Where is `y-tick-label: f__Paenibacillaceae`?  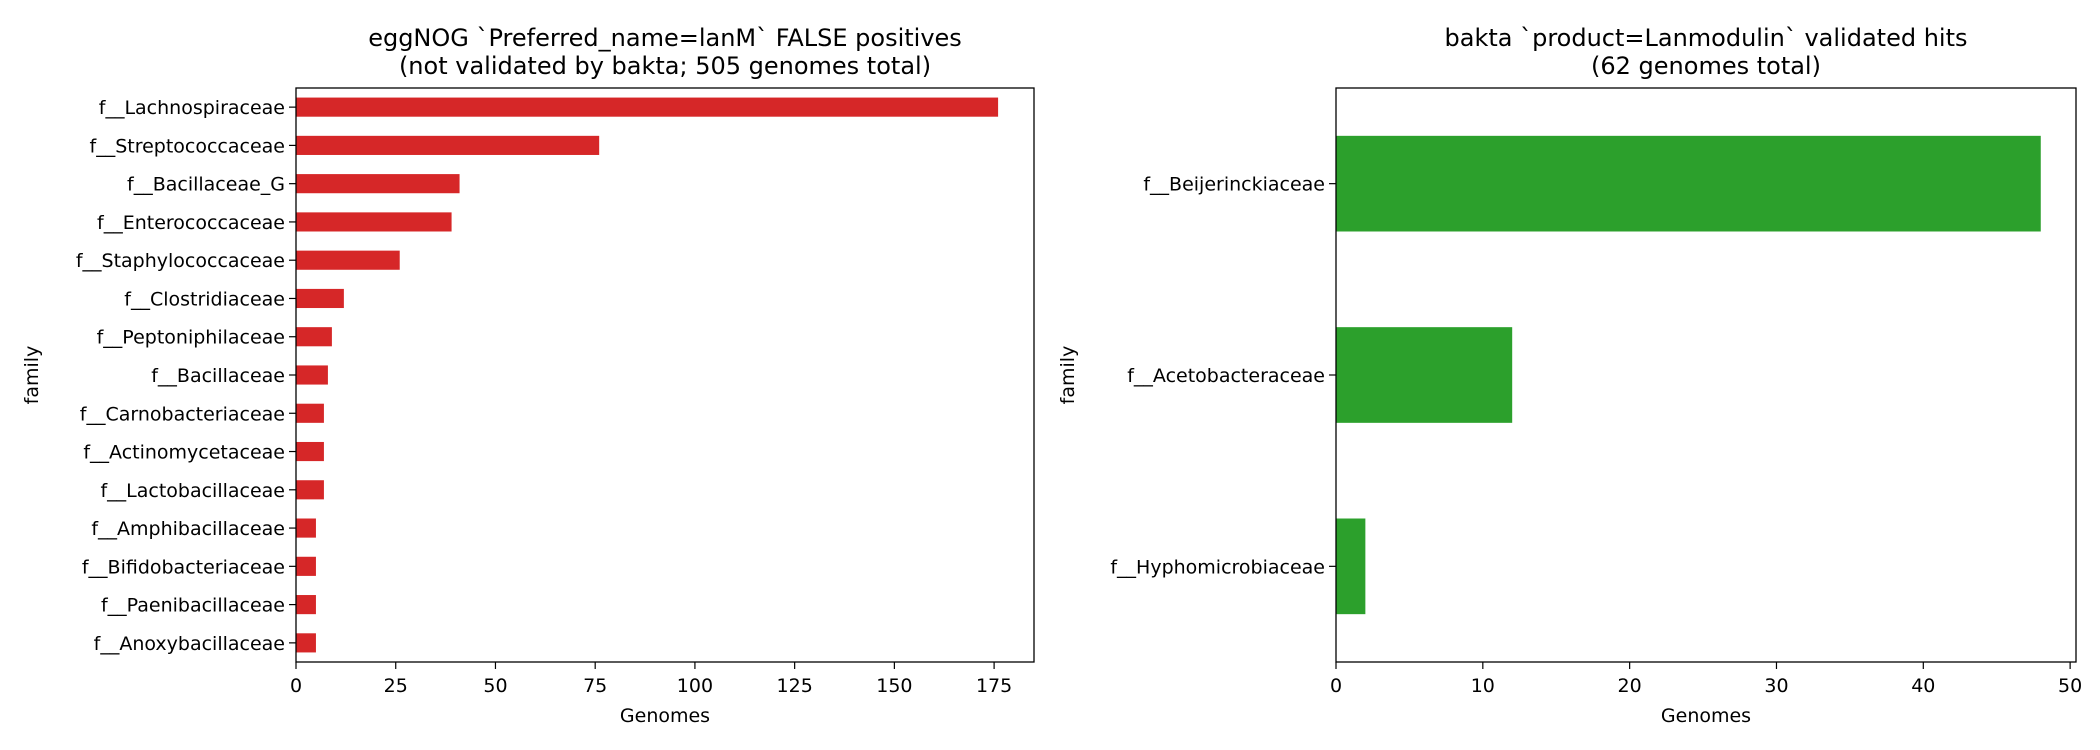
y-tick-label: f__Paenibacillaceae is located at coordinates (193, 606).